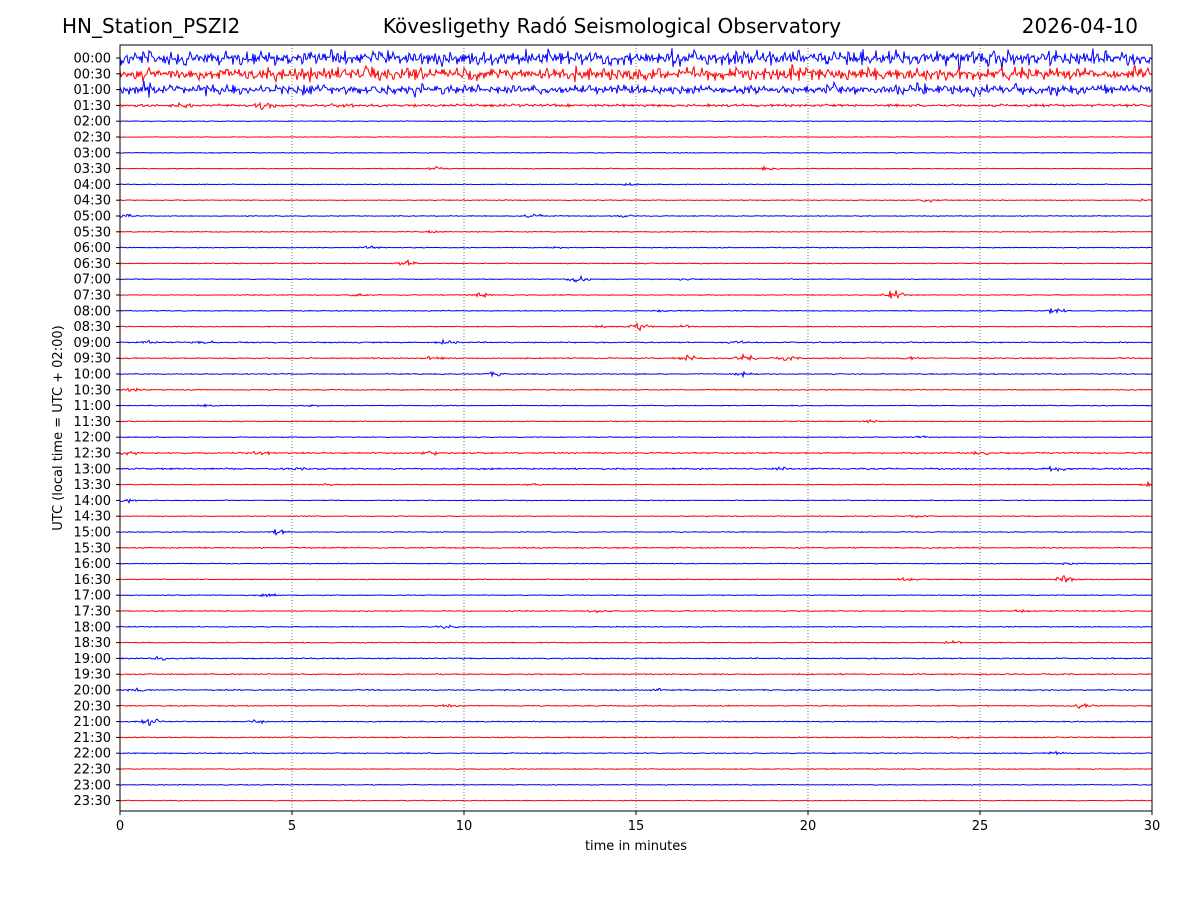 This screenshot has width=1200, height=900. Describe the element at coordinates (636, 658) in the screenshot. I see `trace-1900` at that location.